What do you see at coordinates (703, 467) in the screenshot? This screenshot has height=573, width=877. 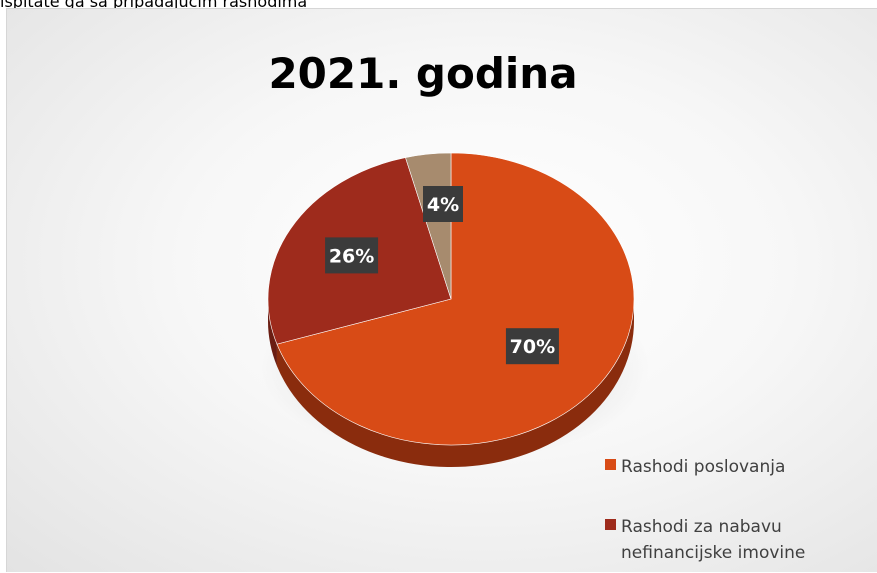 I see `legend-label: Rashodi poslovanja` at bounding box center [703, 467].